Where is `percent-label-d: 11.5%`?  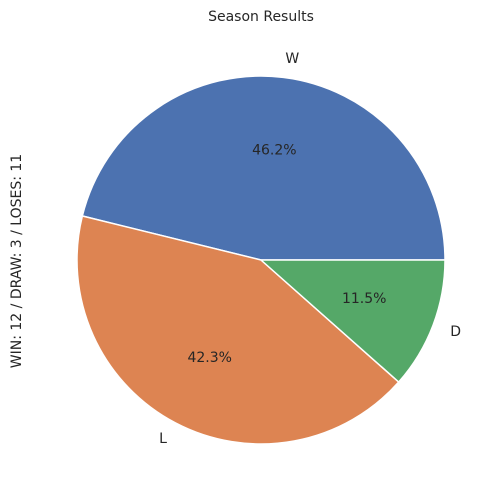 percent-label-d: 11.5% is located at coordinates (364, 299).